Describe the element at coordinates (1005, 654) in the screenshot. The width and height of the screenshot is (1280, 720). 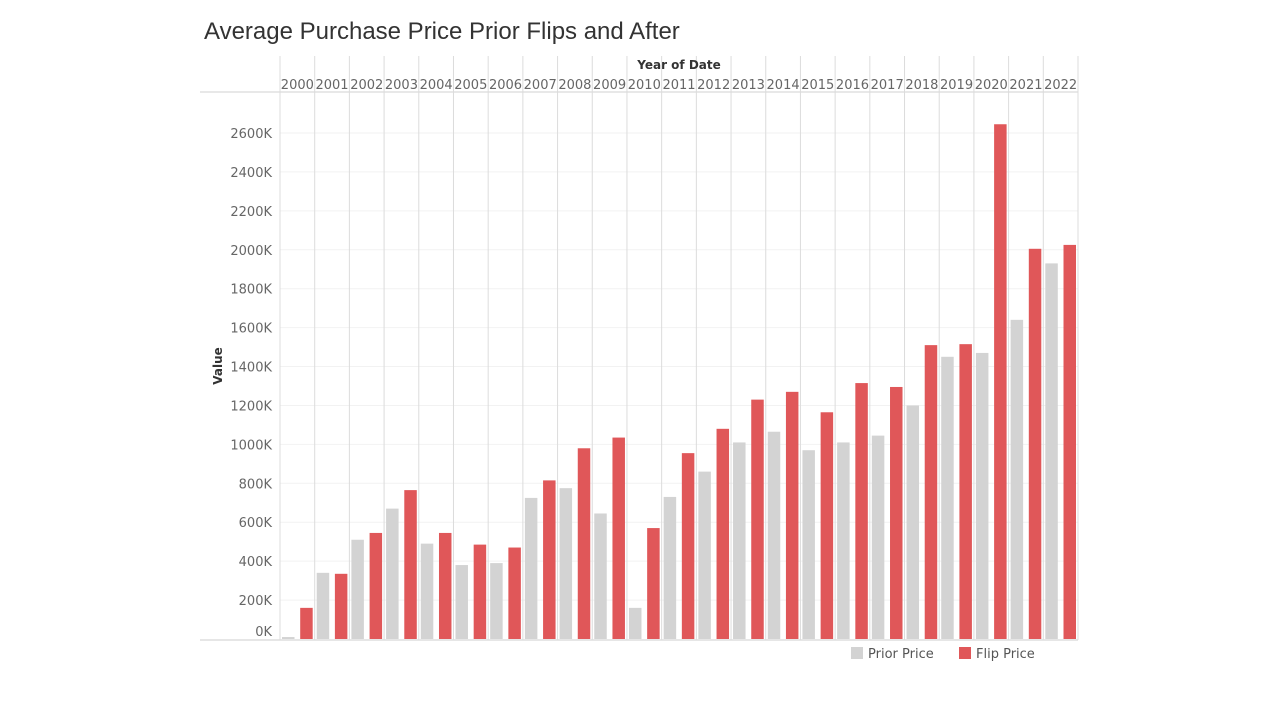
I see `legend-label-flip-price: Flip Price` at that location.